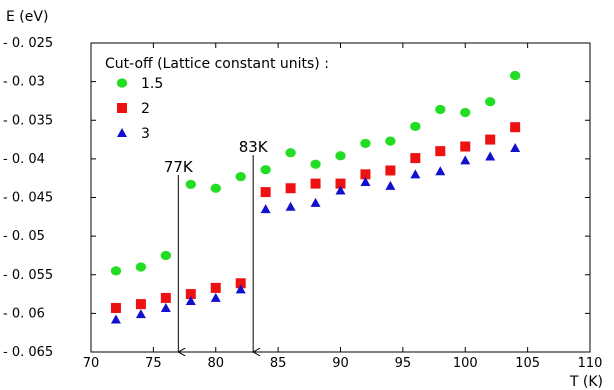  Describe the element at coordinates (527, 363) in the screenshot. I see `x-tick-label: 105` at that location.